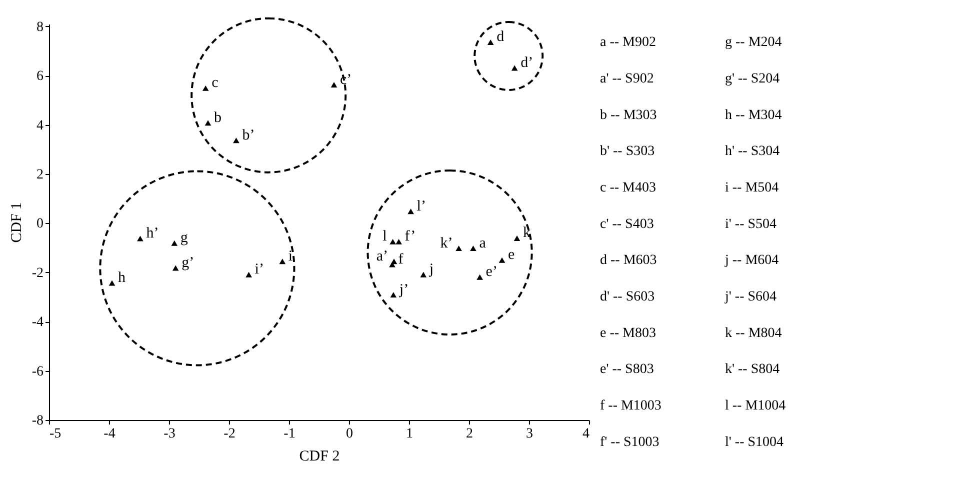 Image resolution: width=959 pixels, height=502 pixels. I want to click on text: h -- M304, so click(753, 115).